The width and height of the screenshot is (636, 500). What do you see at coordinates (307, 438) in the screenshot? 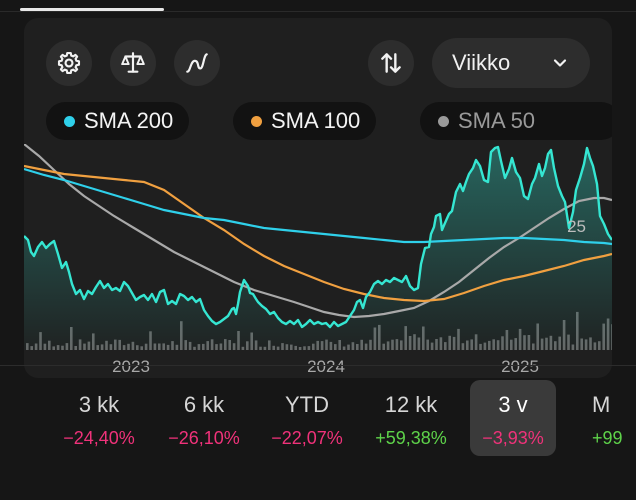
I see `period-change: −22,07%` at bounding box center [307, 438].